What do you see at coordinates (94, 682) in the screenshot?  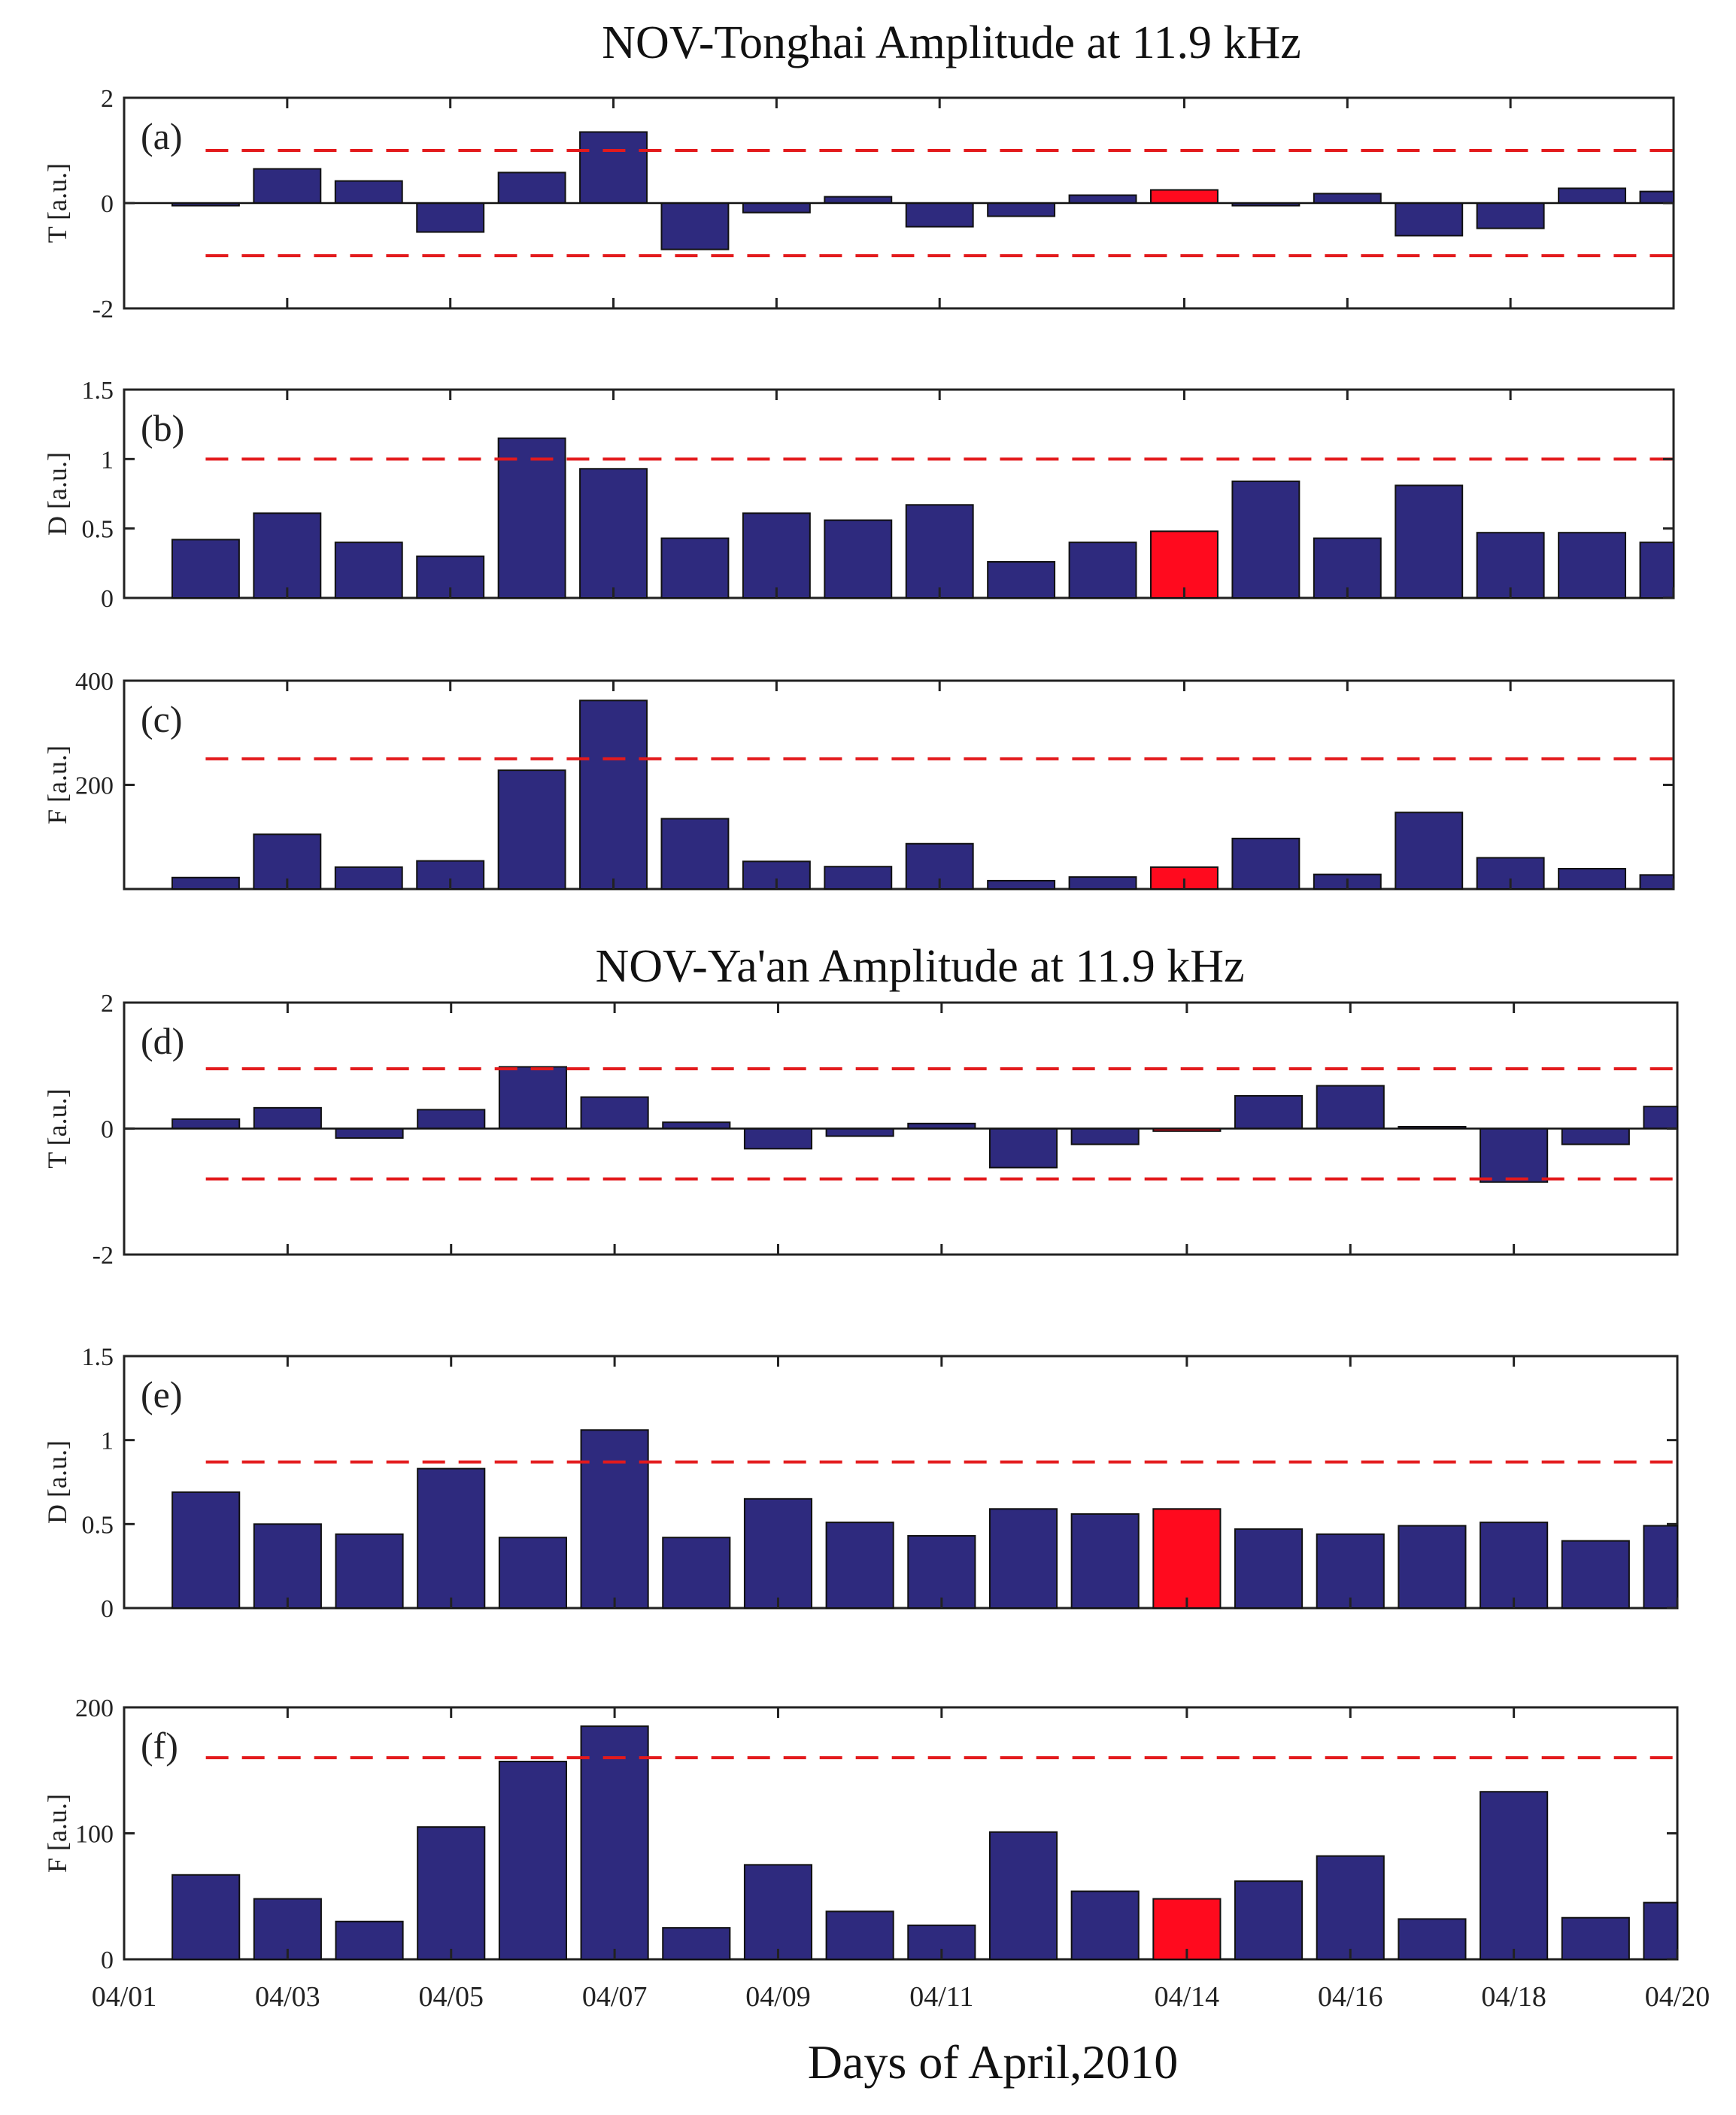 I see `ytick-label-c-1: 400` at bounding box center [94, 682].